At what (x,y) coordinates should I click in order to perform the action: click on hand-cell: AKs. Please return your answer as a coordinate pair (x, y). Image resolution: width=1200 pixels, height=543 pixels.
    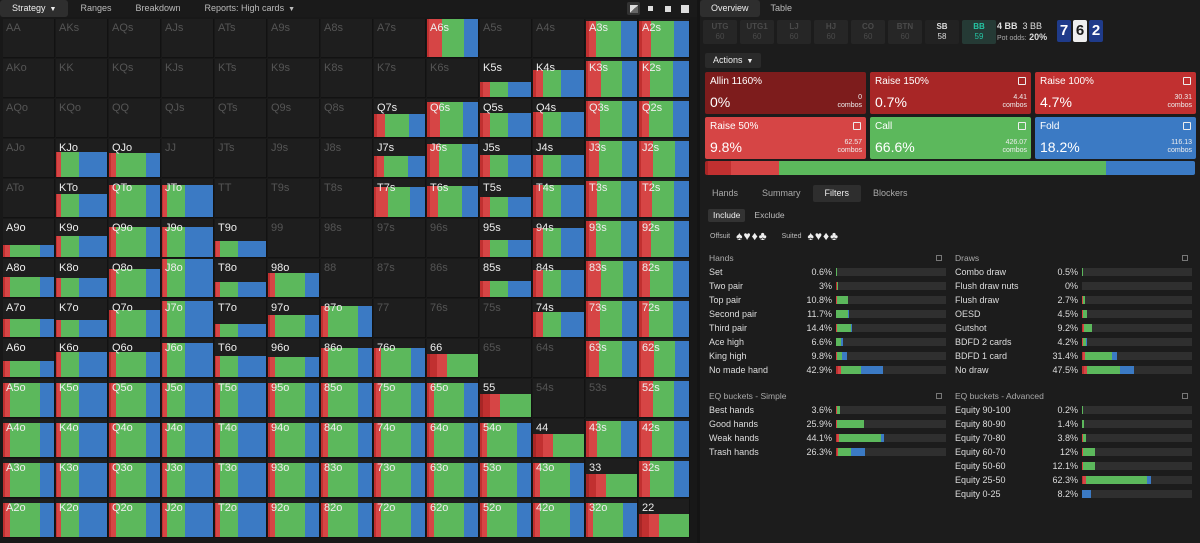
    Looking at the image, I should click on (82, 38).